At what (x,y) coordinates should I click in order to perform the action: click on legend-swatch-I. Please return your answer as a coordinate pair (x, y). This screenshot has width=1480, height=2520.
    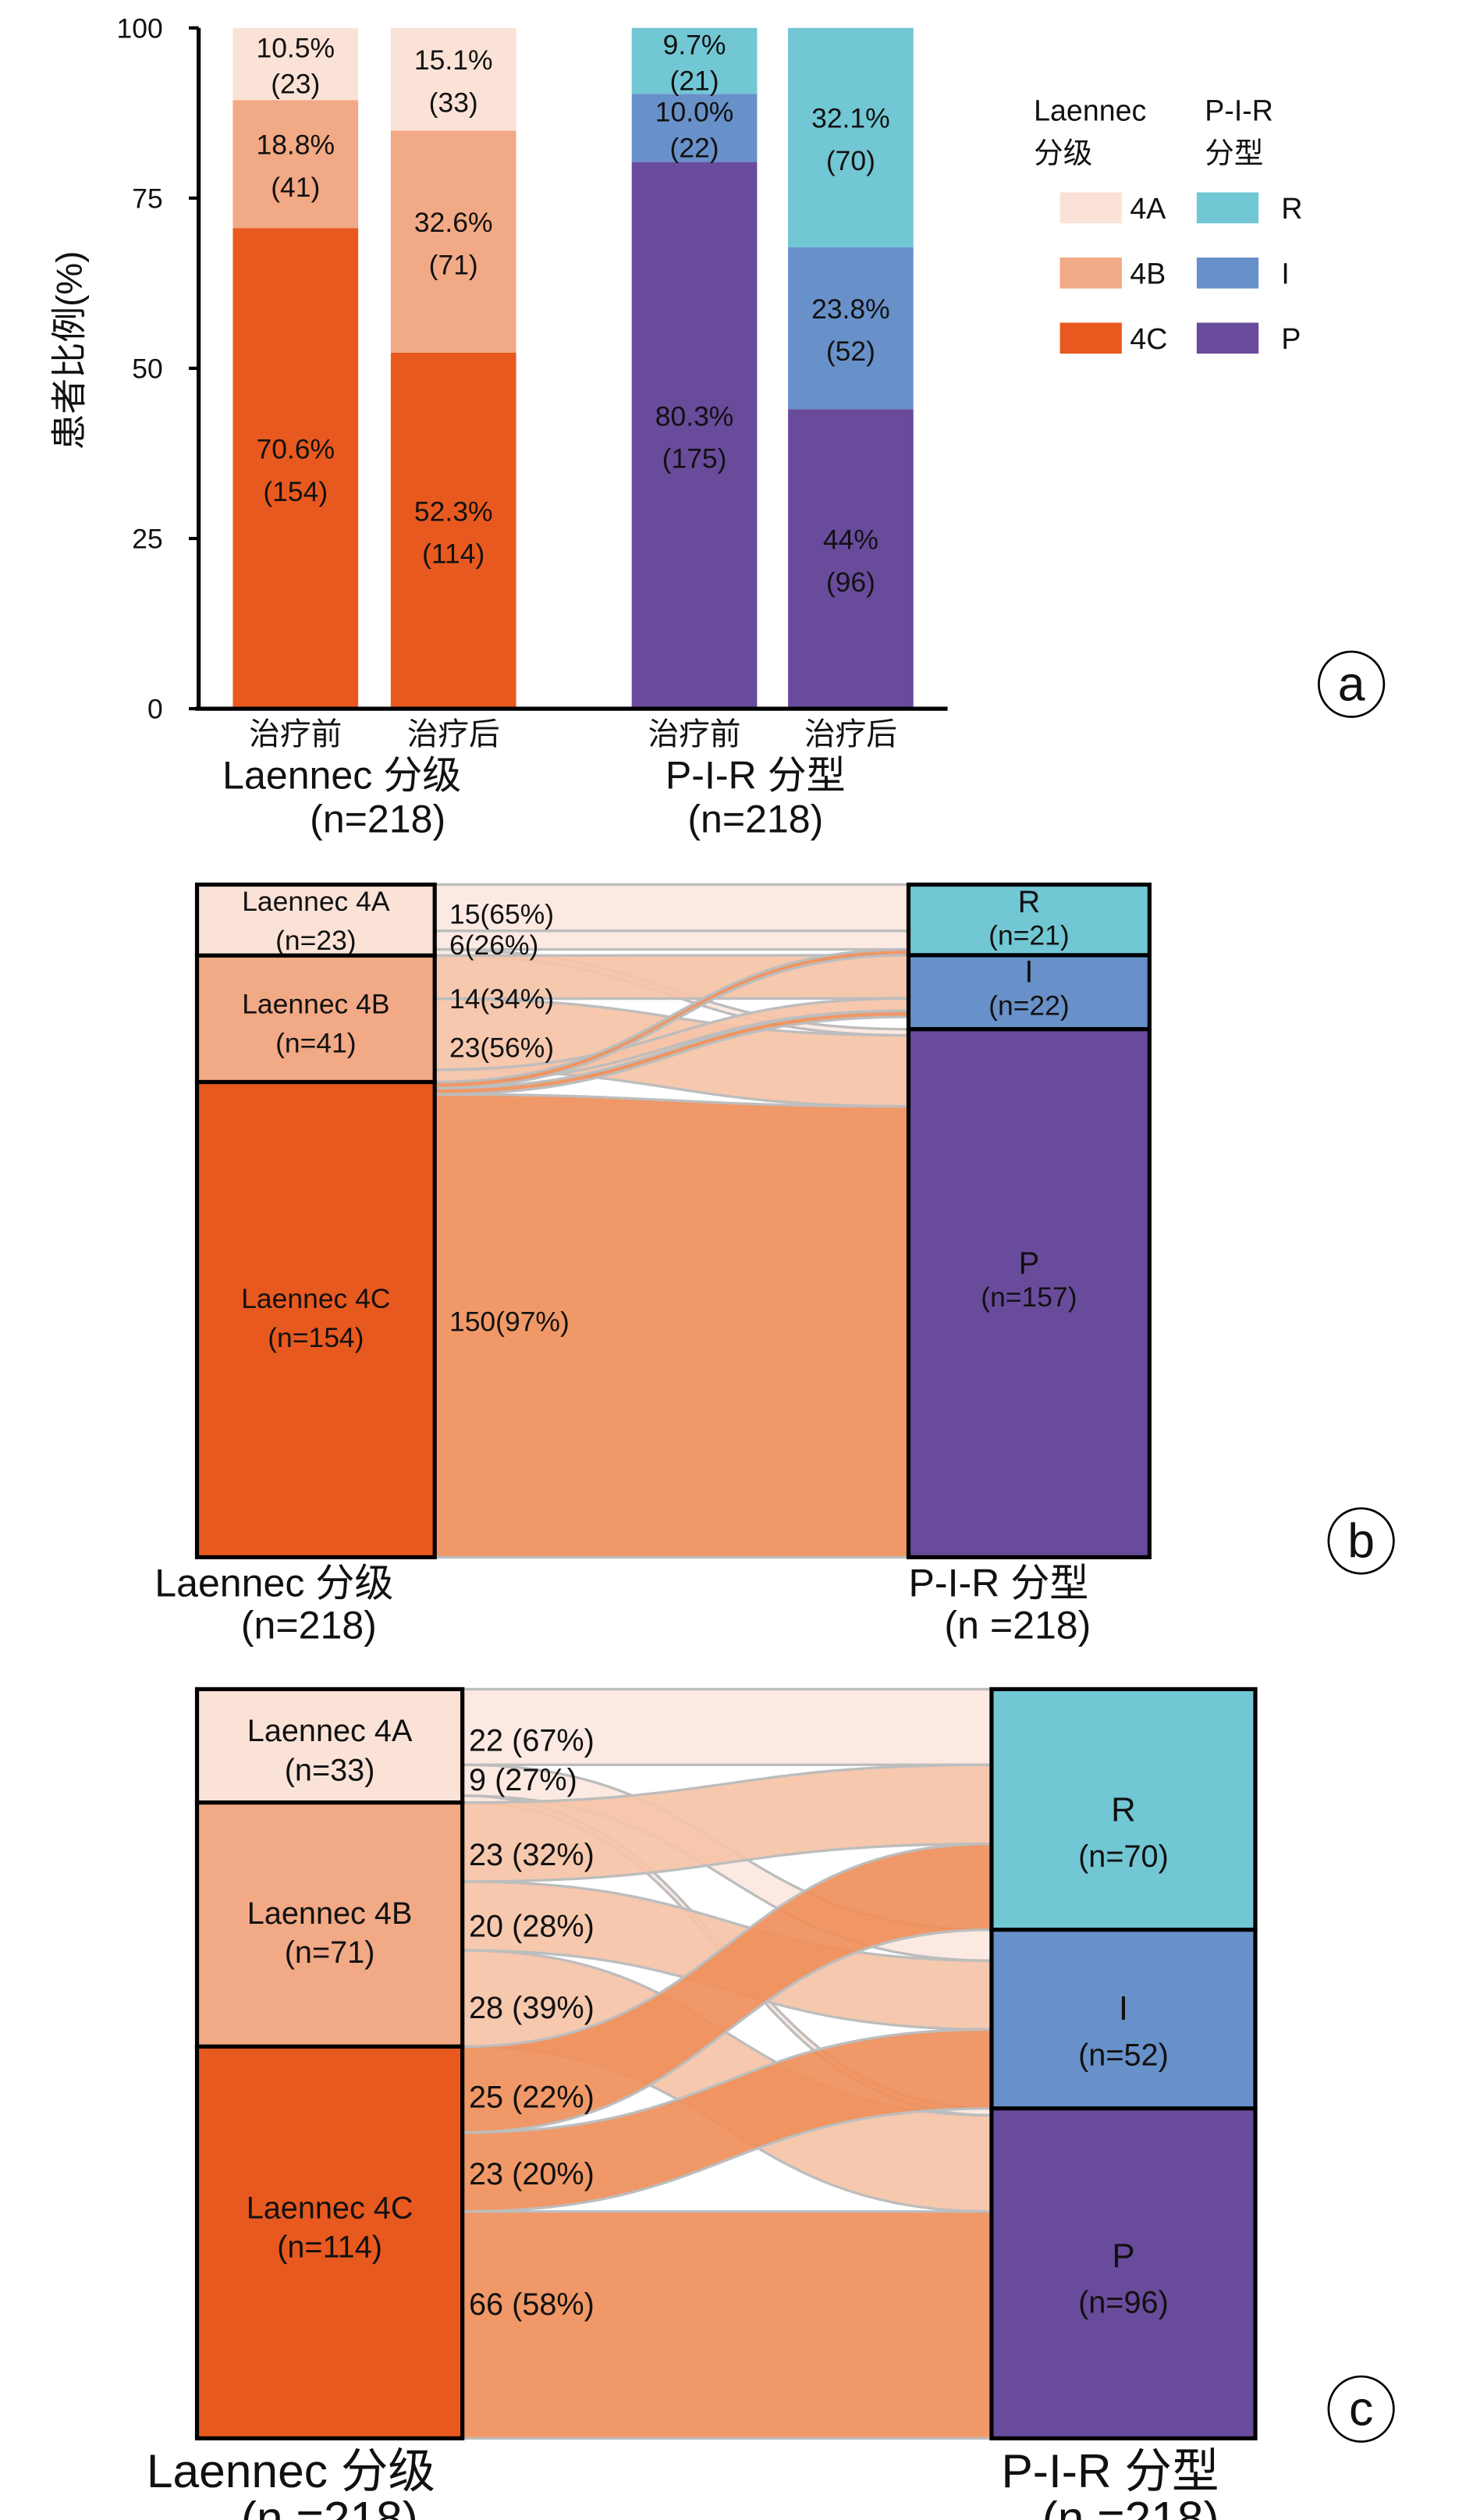
    Looking at the image, I should click on (1227, 273).